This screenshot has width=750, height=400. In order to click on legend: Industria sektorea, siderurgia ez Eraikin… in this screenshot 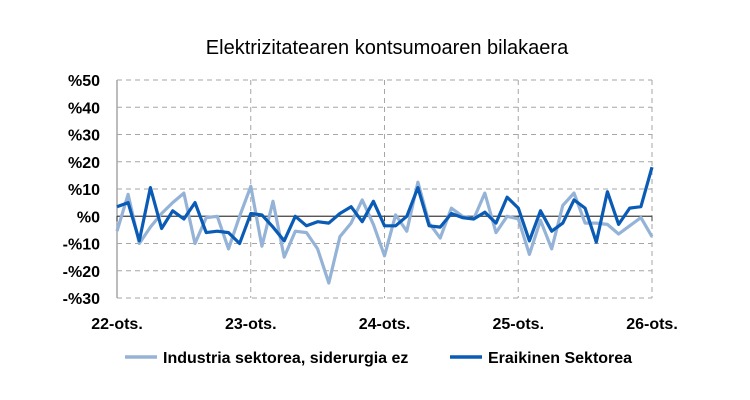, I will do `click(378, 358)`.